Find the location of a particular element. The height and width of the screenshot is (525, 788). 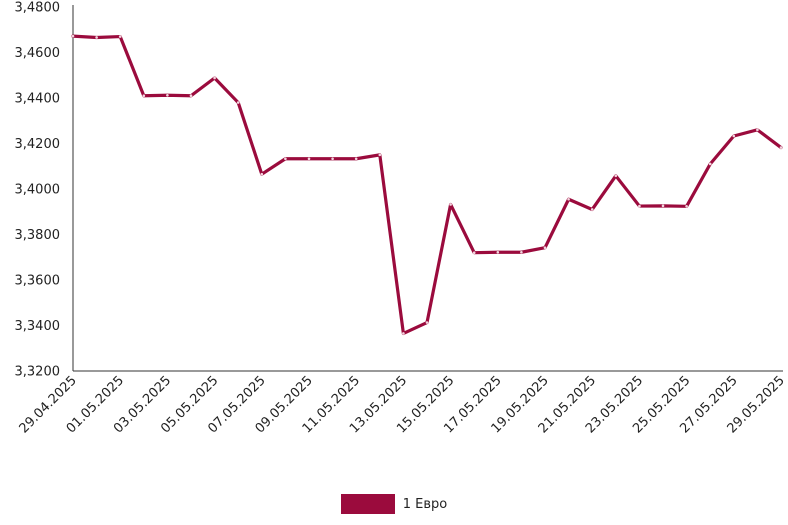

y-tick-label: 3,4800 is located at coordinates (38, 8).